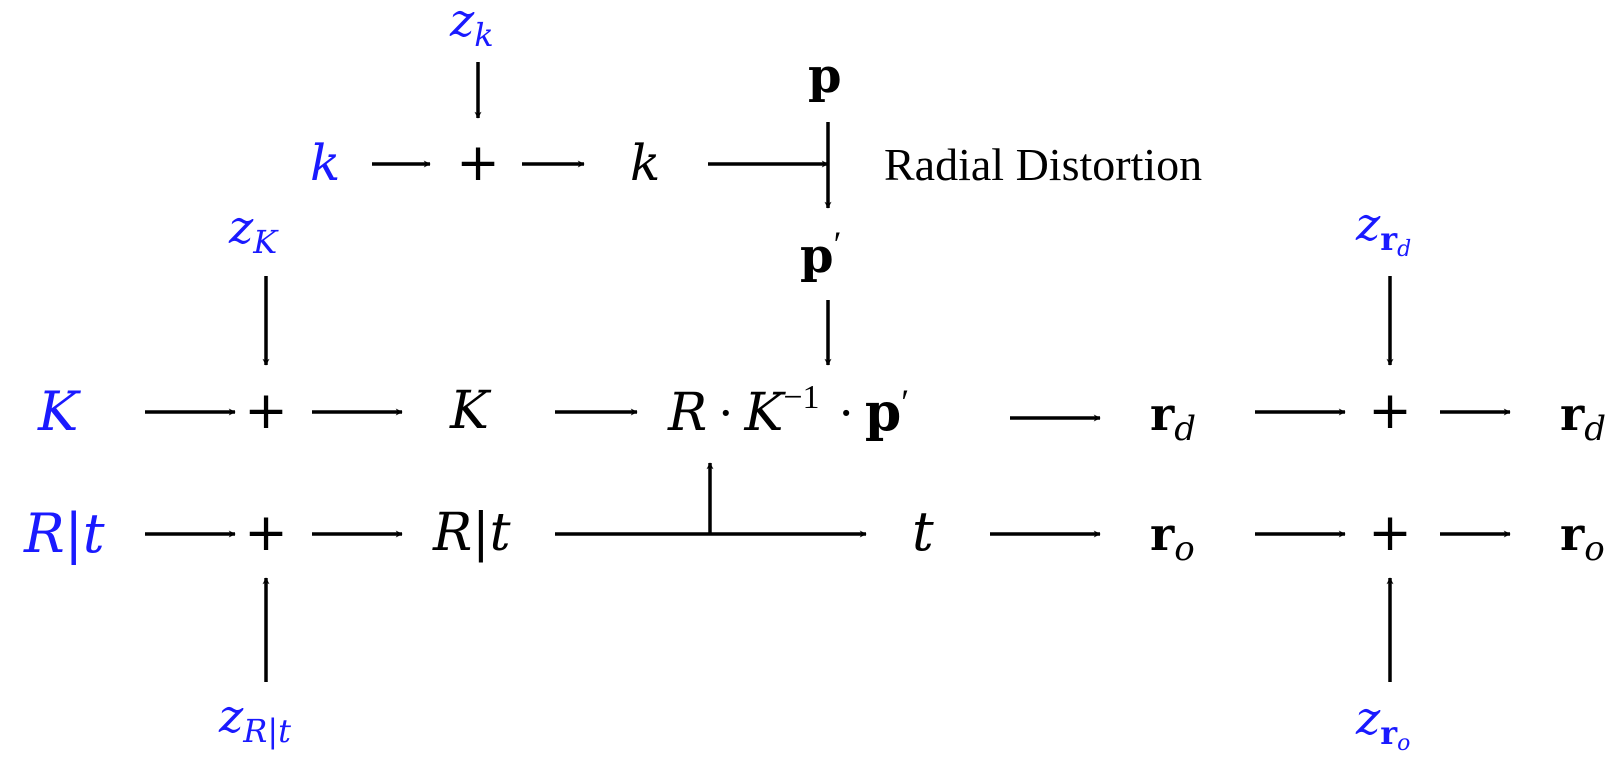 The image size is (1621, 770). Describe the element at coordinates (923, 531) in the screenshot. I see `node-t: t` at that location.